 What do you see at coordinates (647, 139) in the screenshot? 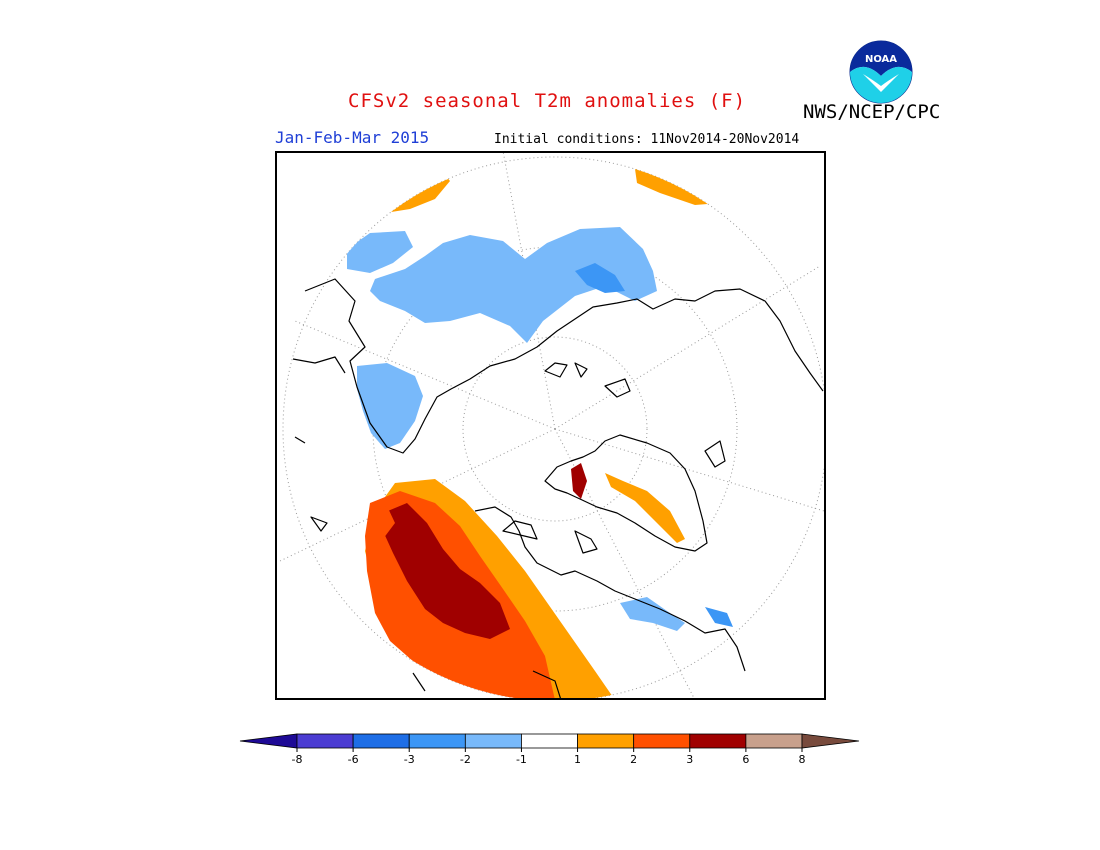
I see `initial-conditions-label: Initial conditions: 11Nov2014-20Nov2014` at bounding box center [647, 139].